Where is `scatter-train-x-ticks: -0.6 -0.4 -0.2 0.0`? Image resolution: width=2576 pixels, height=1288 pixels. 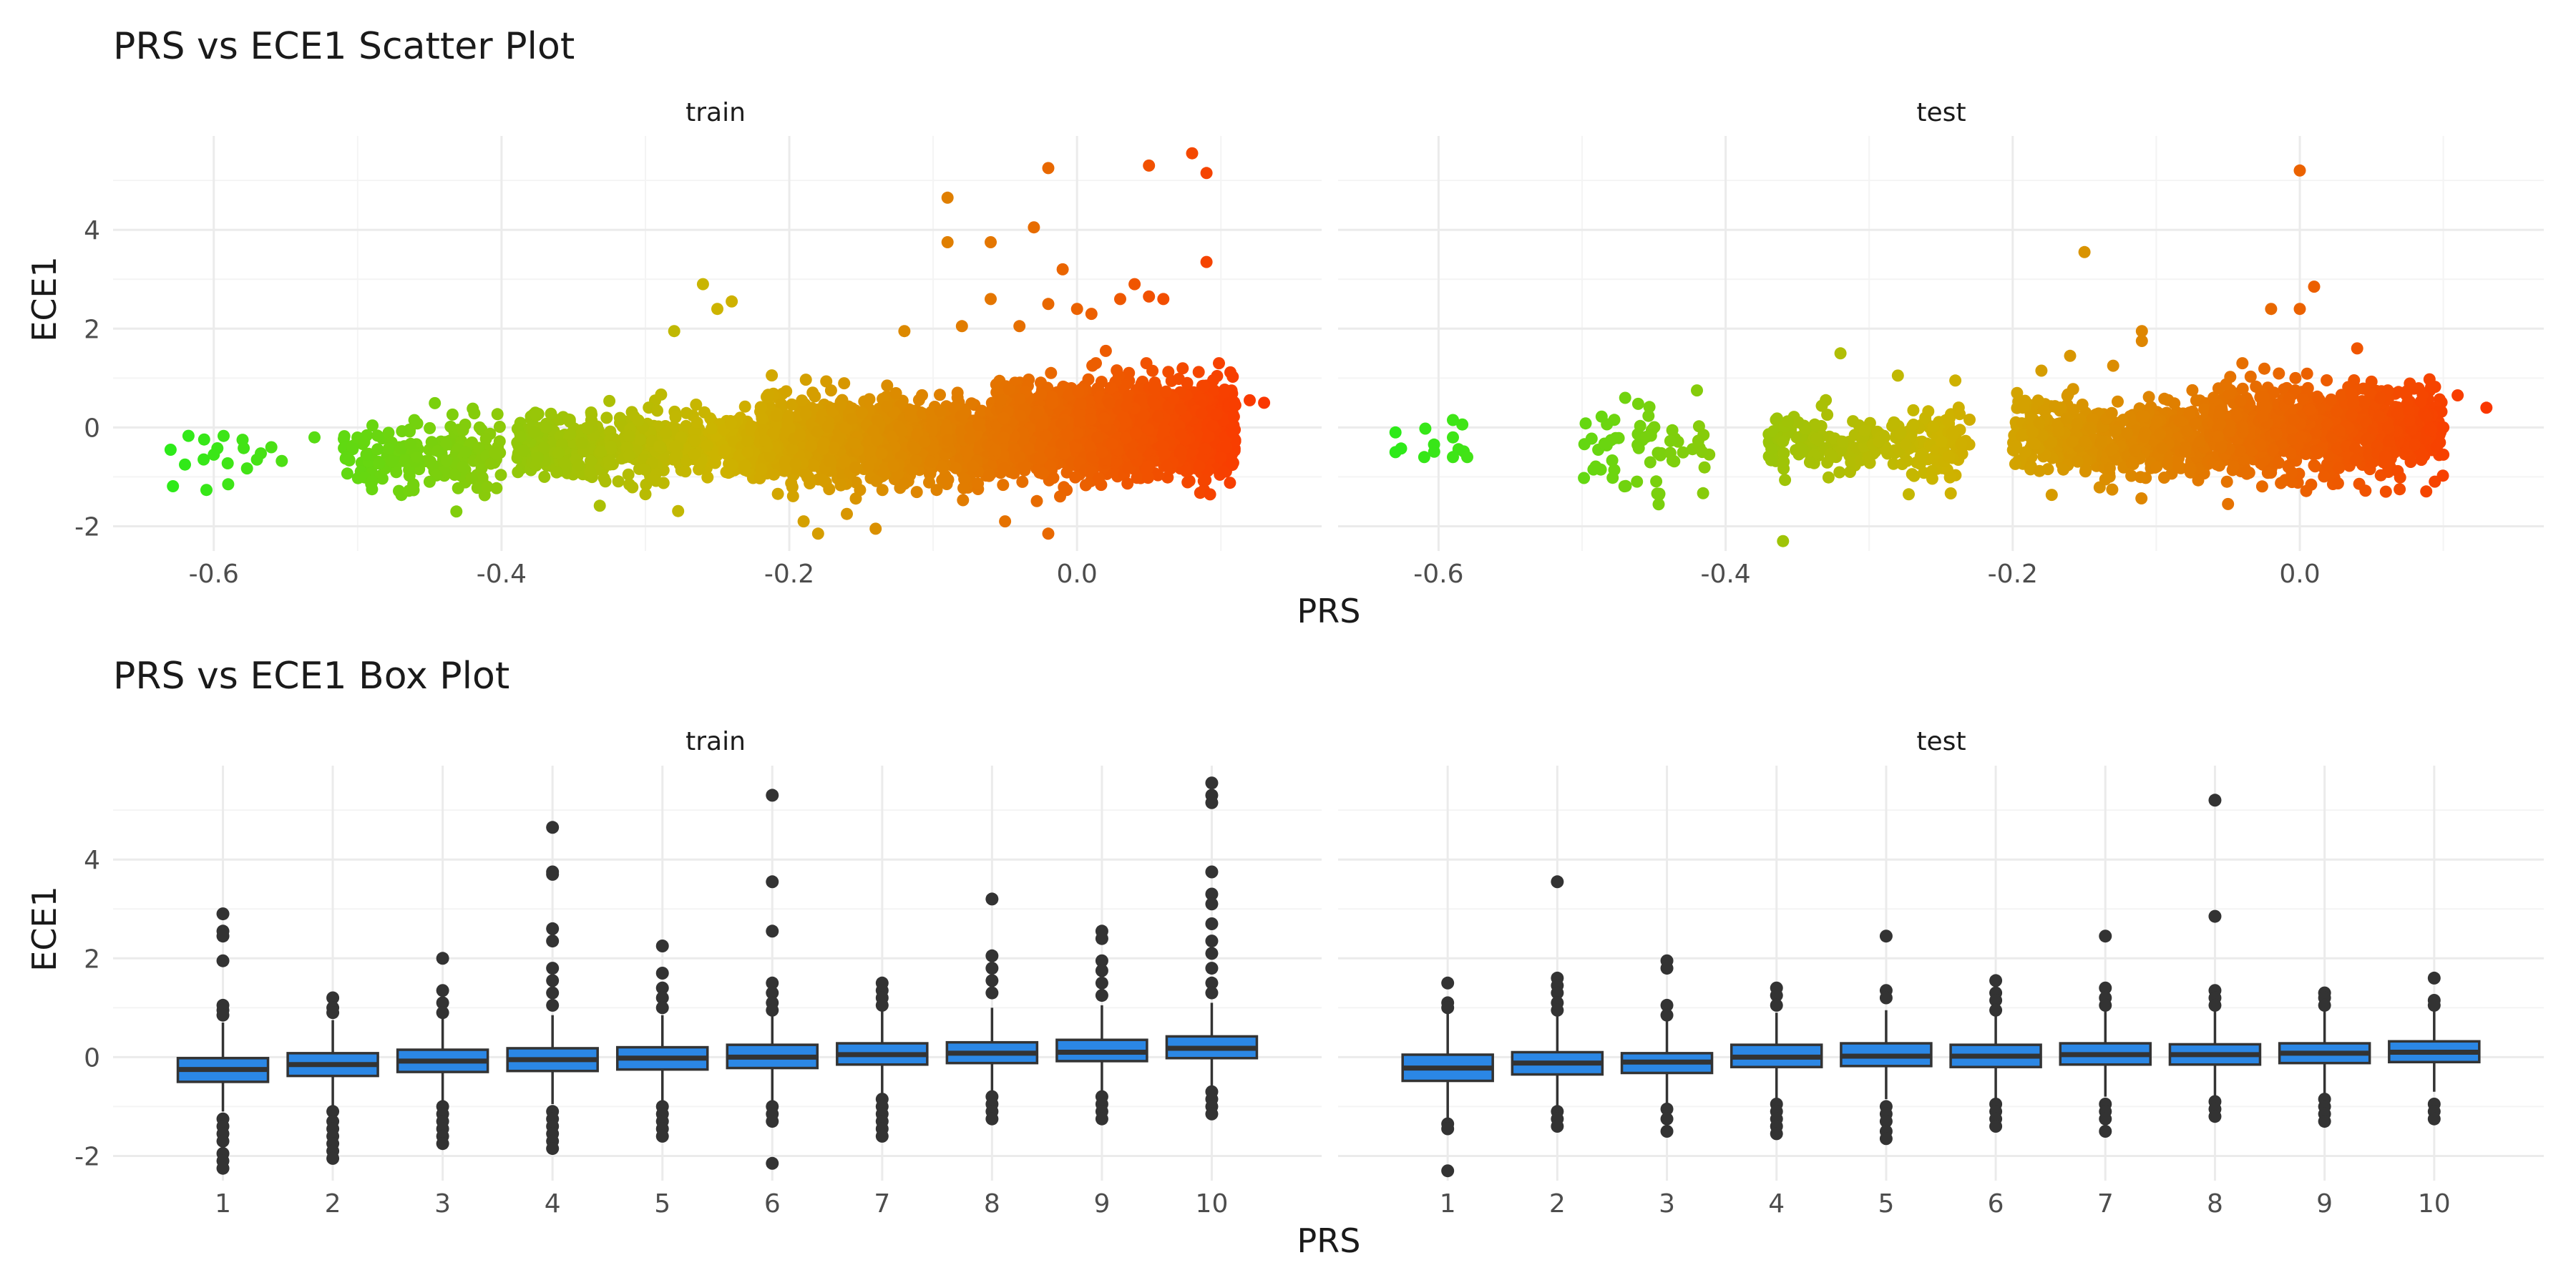
scatter-train-x-ticks: -0.6 -0.4 -0.2 0.0 is located at coordinates (643, 574).